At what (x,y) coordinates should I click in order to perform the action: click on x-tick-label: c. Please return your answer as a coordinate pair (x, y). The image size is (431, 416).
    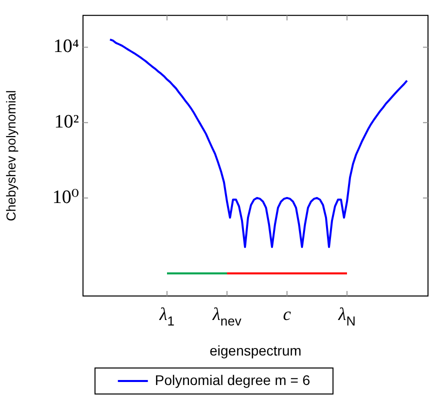
    Looking at the image, I should click on (287, 314).